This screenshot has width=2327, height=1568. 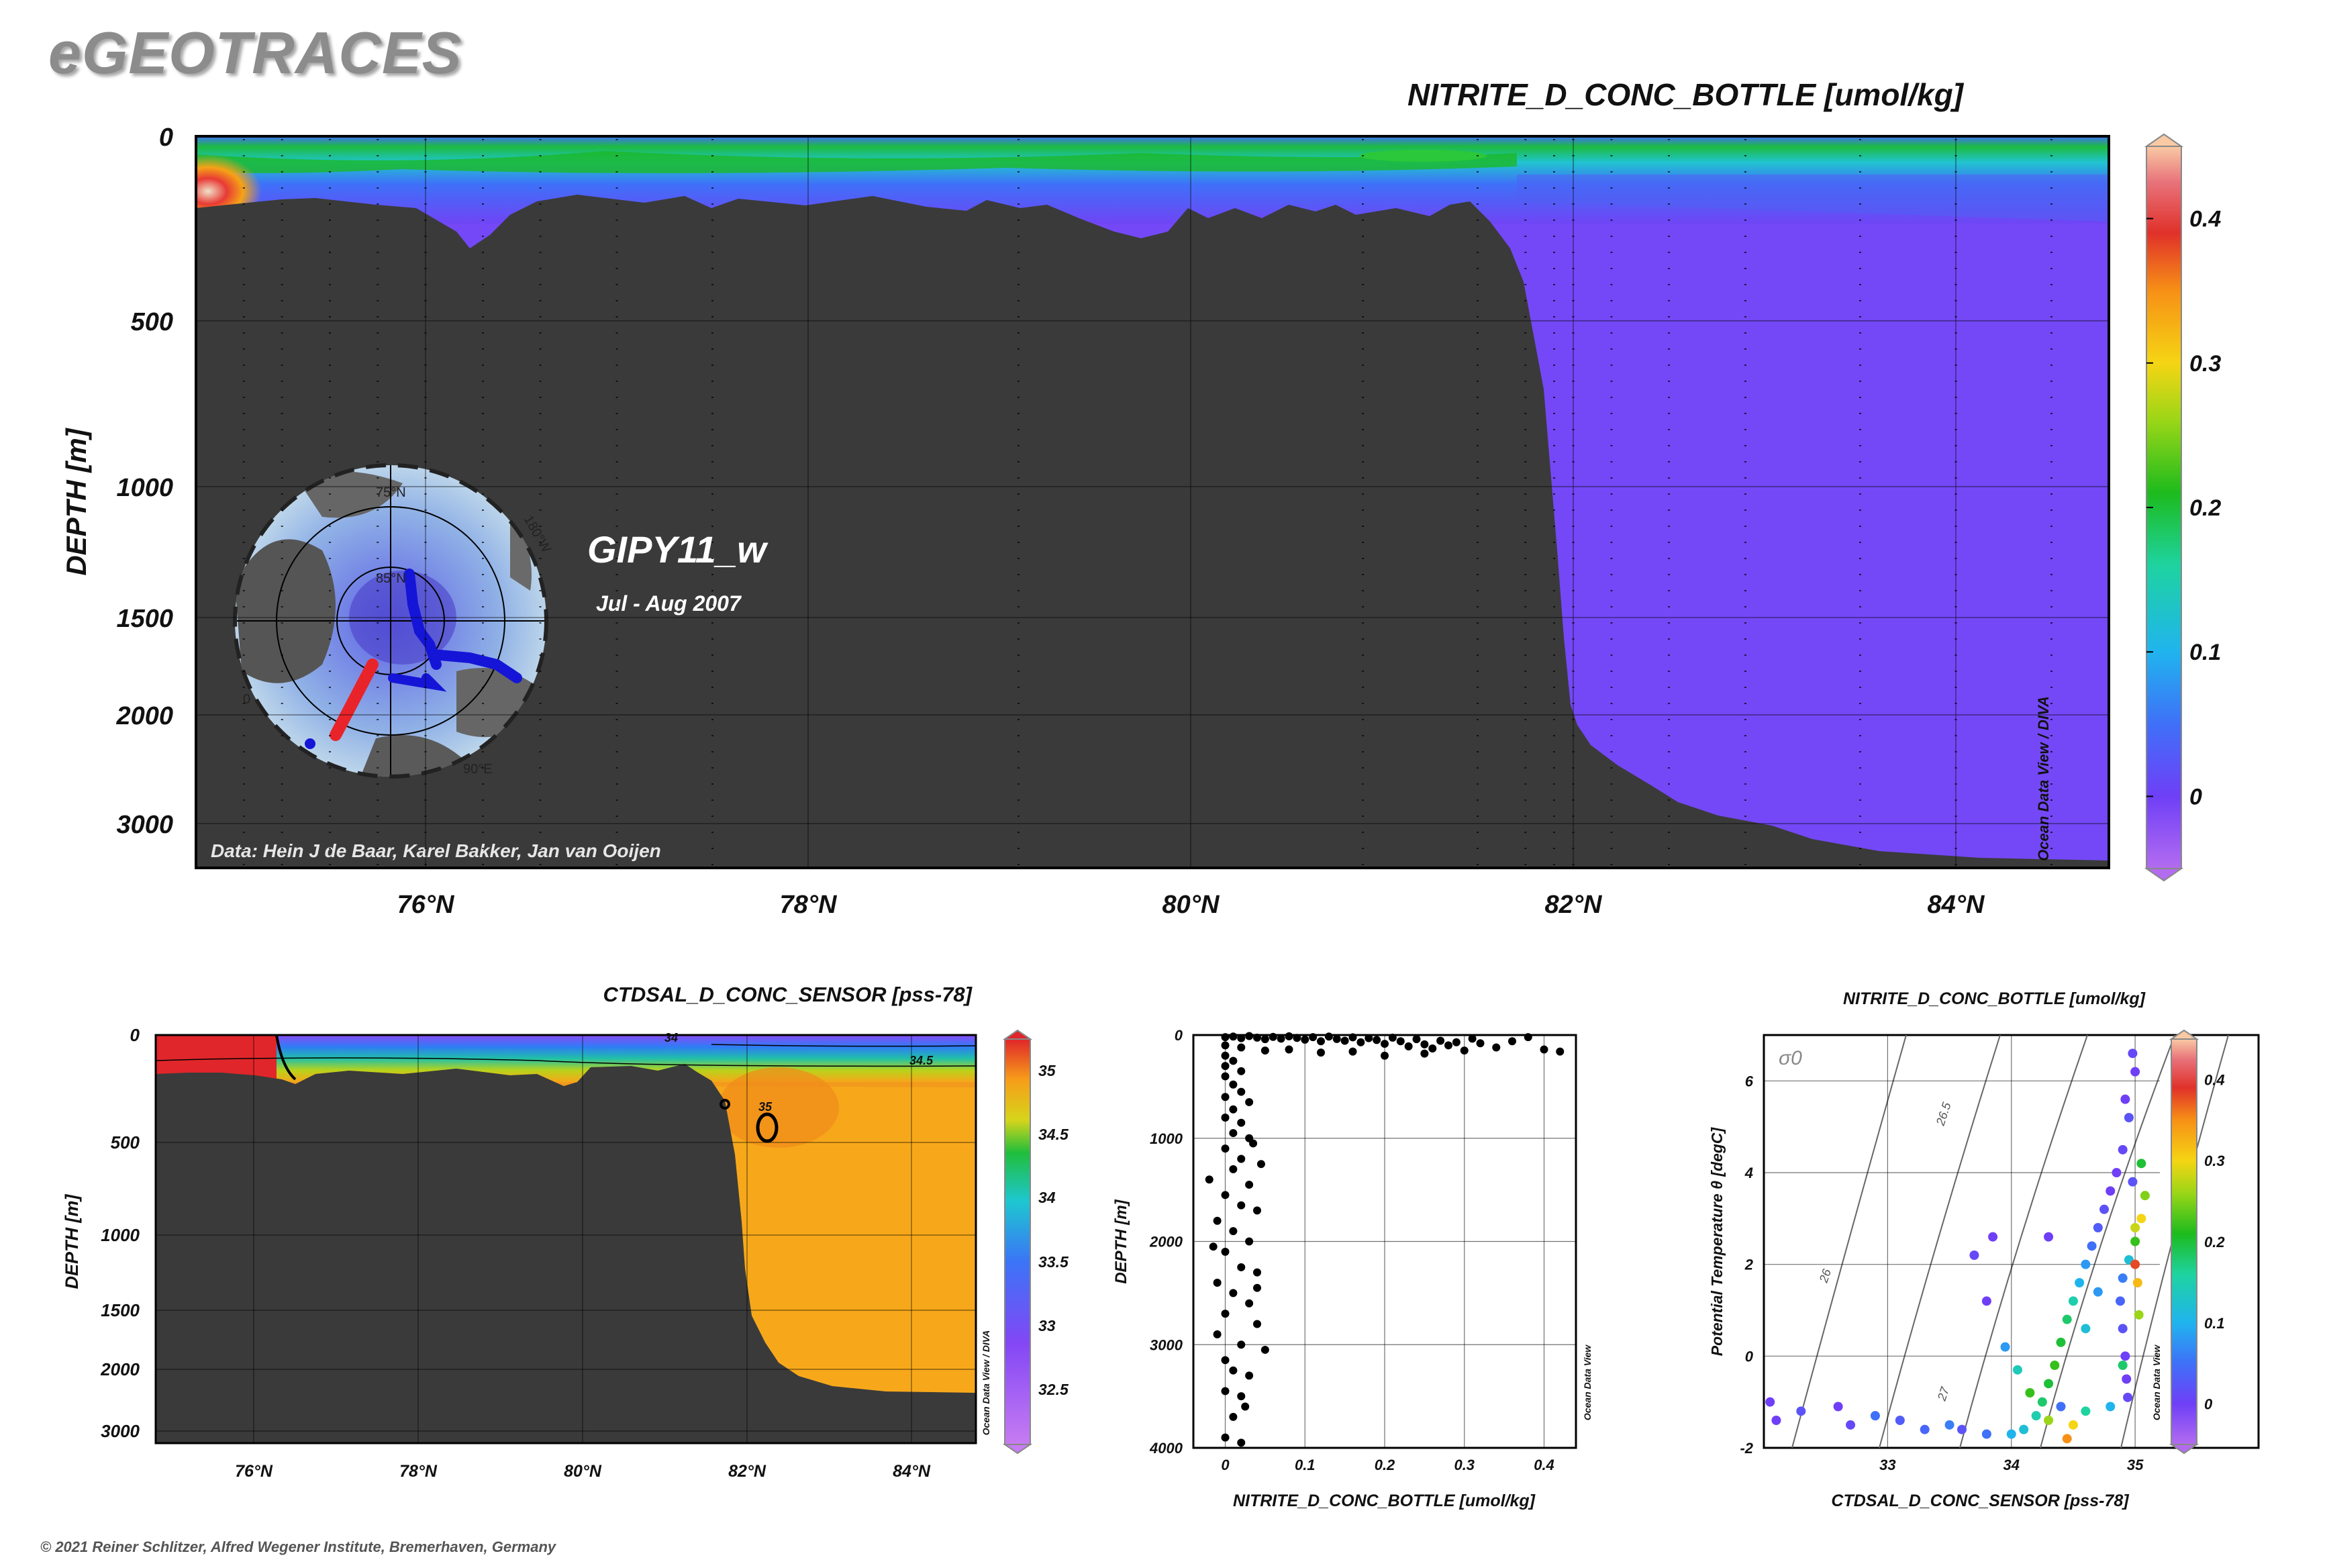 What do you see at coordinates (747, 1472) in the screenshot?
I see `sal-x-tick: 82°N` at bounding box center [747, 1472].